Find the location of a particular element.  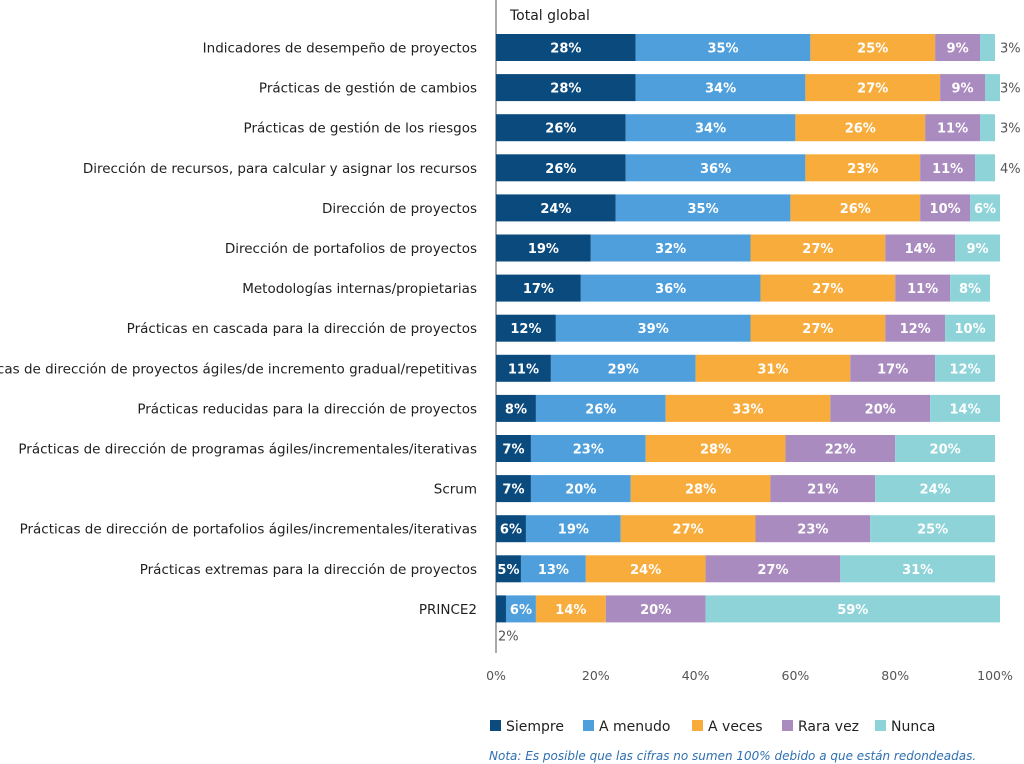

category-label: Dirección de portafolios de proyectos is located at coordinates (351, 249).